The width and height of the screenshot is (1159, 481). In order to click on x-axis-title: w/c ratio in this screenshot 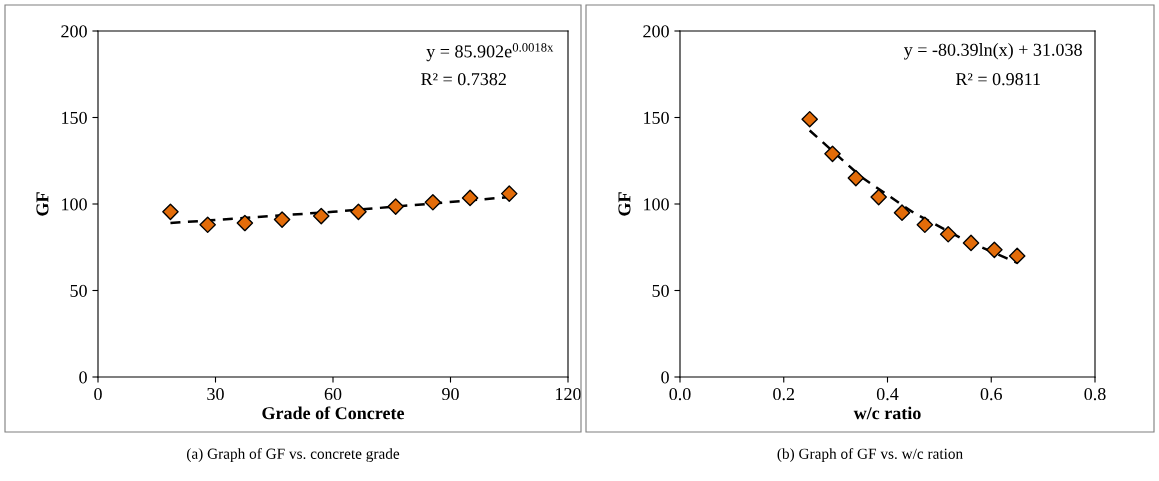, I will do `click(887, 413)`.